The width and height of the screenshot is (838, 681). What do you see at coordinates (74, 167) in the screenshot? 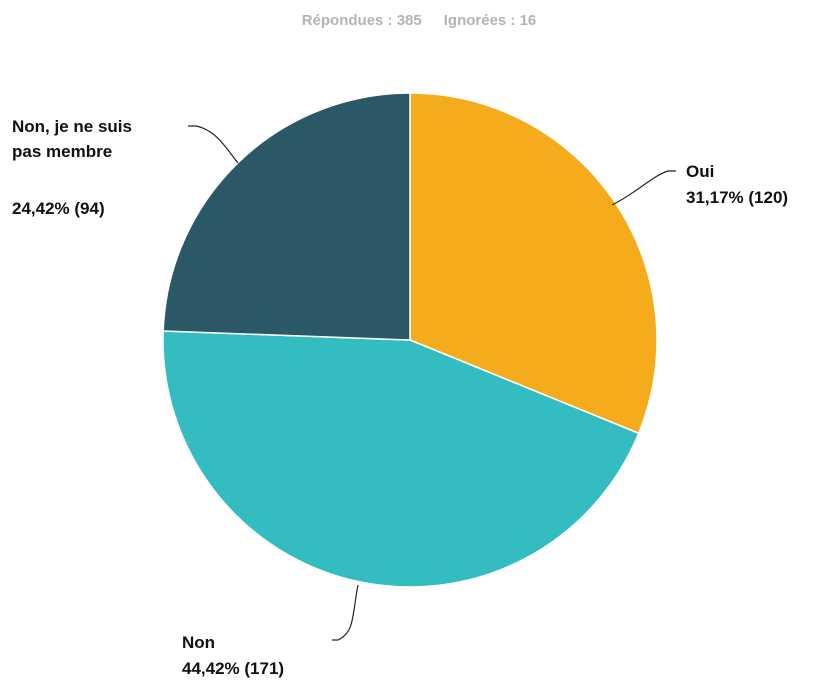
I see `slice-label-non-membre: Non, je ne suis pas membre 24,42% (94)` at bounding box center [74, 167].